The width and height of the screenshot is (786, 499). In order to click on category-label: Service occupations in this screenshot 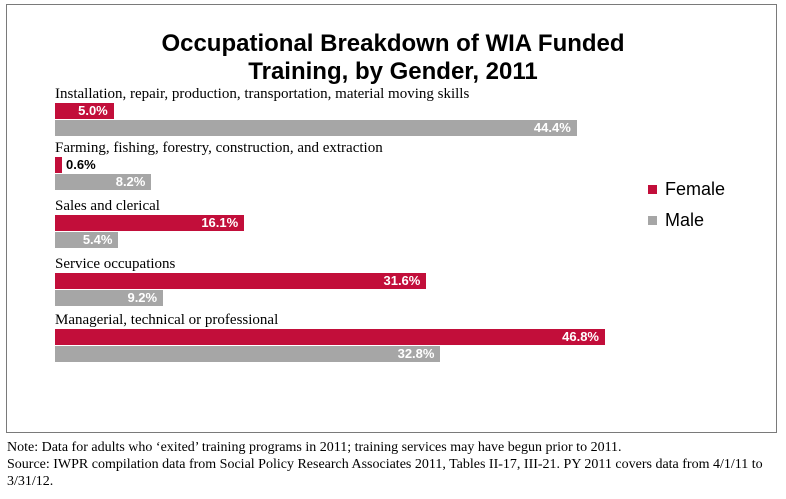, I will do `click(115, 264)`.